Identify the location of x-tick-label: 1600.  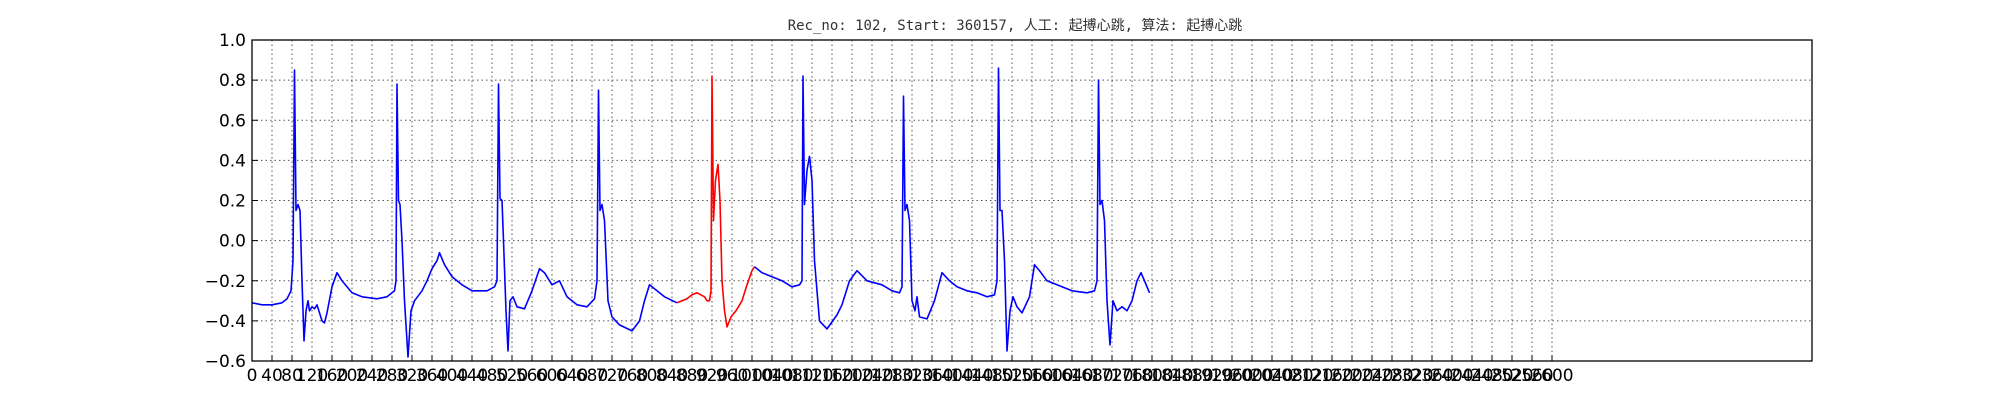
(1051, 376).